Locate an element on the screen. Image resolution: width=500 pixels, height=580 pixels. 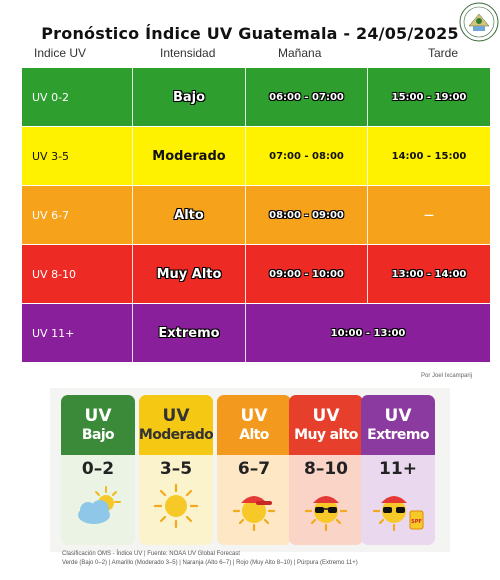
sun-sunglasses-icon is located at coordinates (326, 513).